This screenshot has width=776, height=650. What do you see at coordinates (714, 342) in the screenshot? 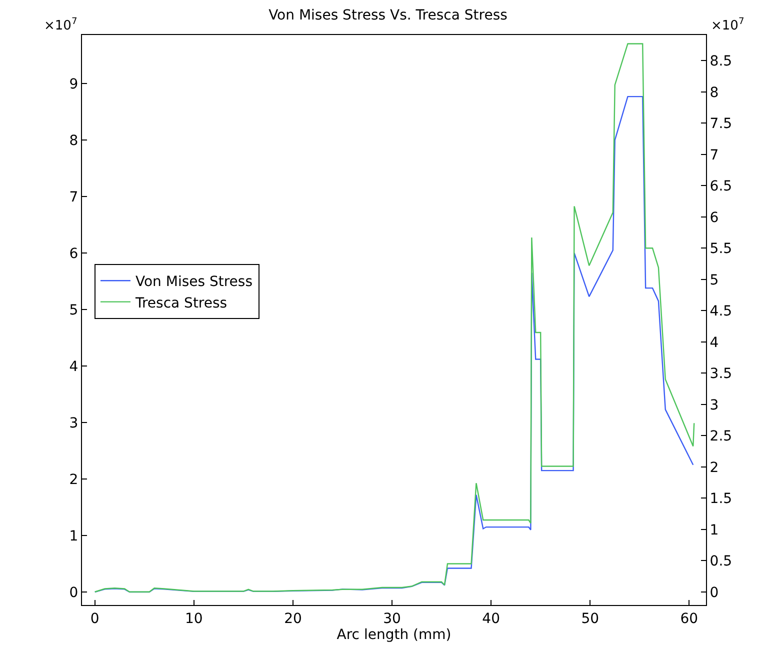
I see `y2-tick-label: 4` at bounding box center [714, 342].